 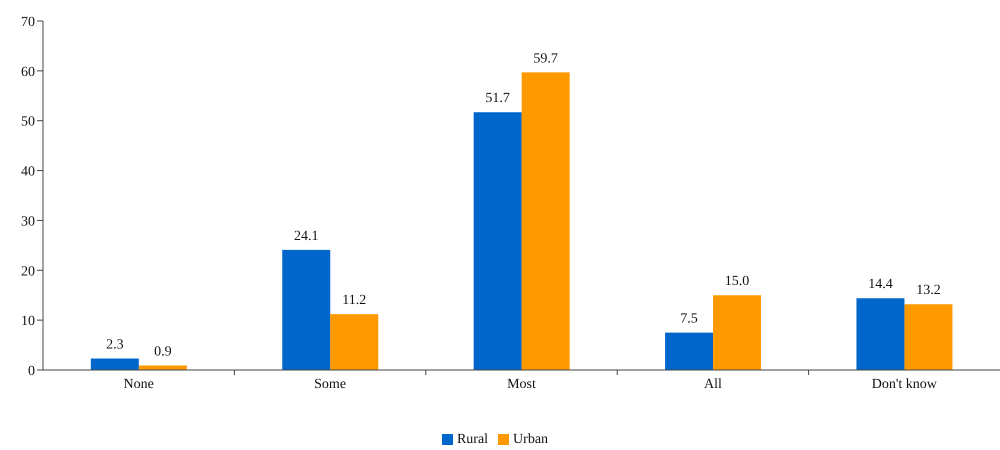 What do you see at coordinates (28, 222) in the screenshot?
I see `y-tick-label: 30` at bounding box center [28, 222].